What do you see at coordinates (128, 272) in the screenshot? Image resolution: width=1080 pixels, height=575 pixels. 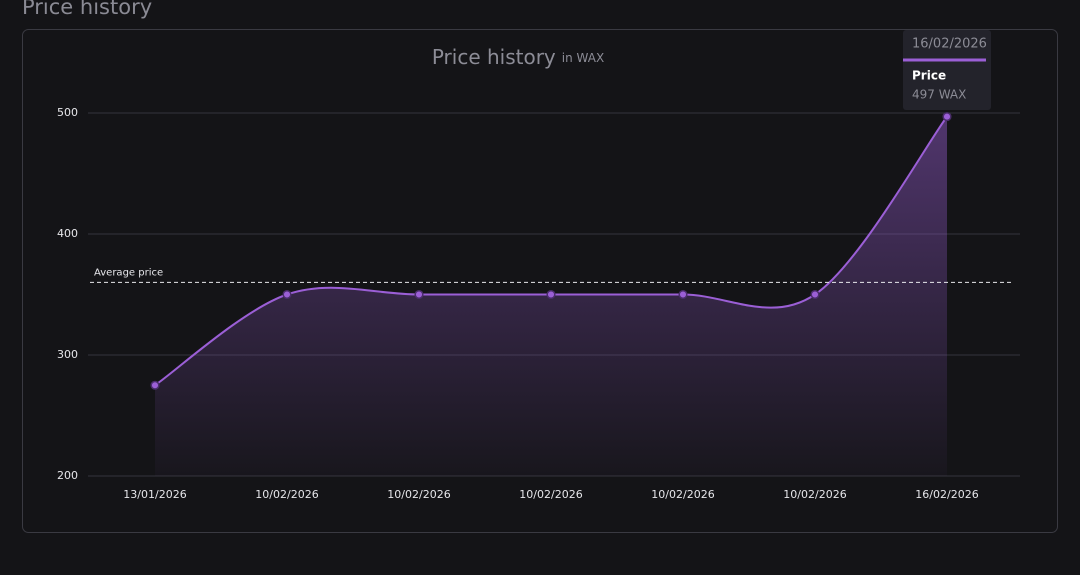 I see `average-label: Average price` at bounding box center [128, 272].